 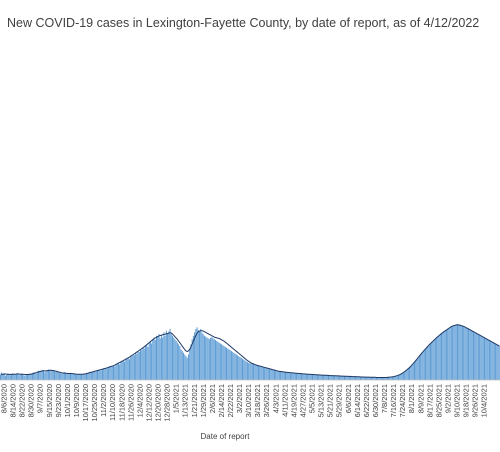 What do you see at coordinates (76, 400) in the screenshot?
I see `x-tick-label: 10/9/2020` at bounding box center [76, 400].